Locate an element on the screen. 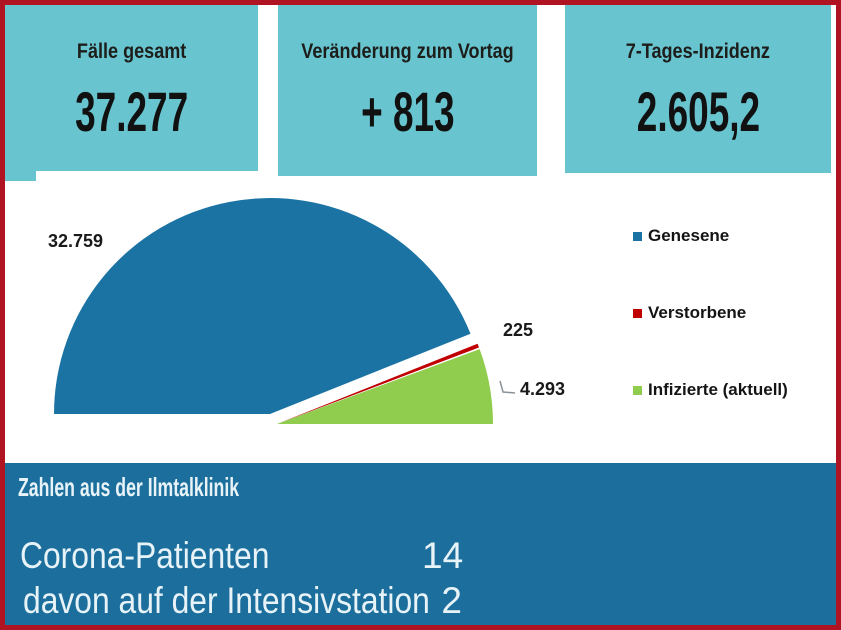 This screenshot has height=630, width=841. legend-item-genesene: Genesene is located at coordinates (681, 236).